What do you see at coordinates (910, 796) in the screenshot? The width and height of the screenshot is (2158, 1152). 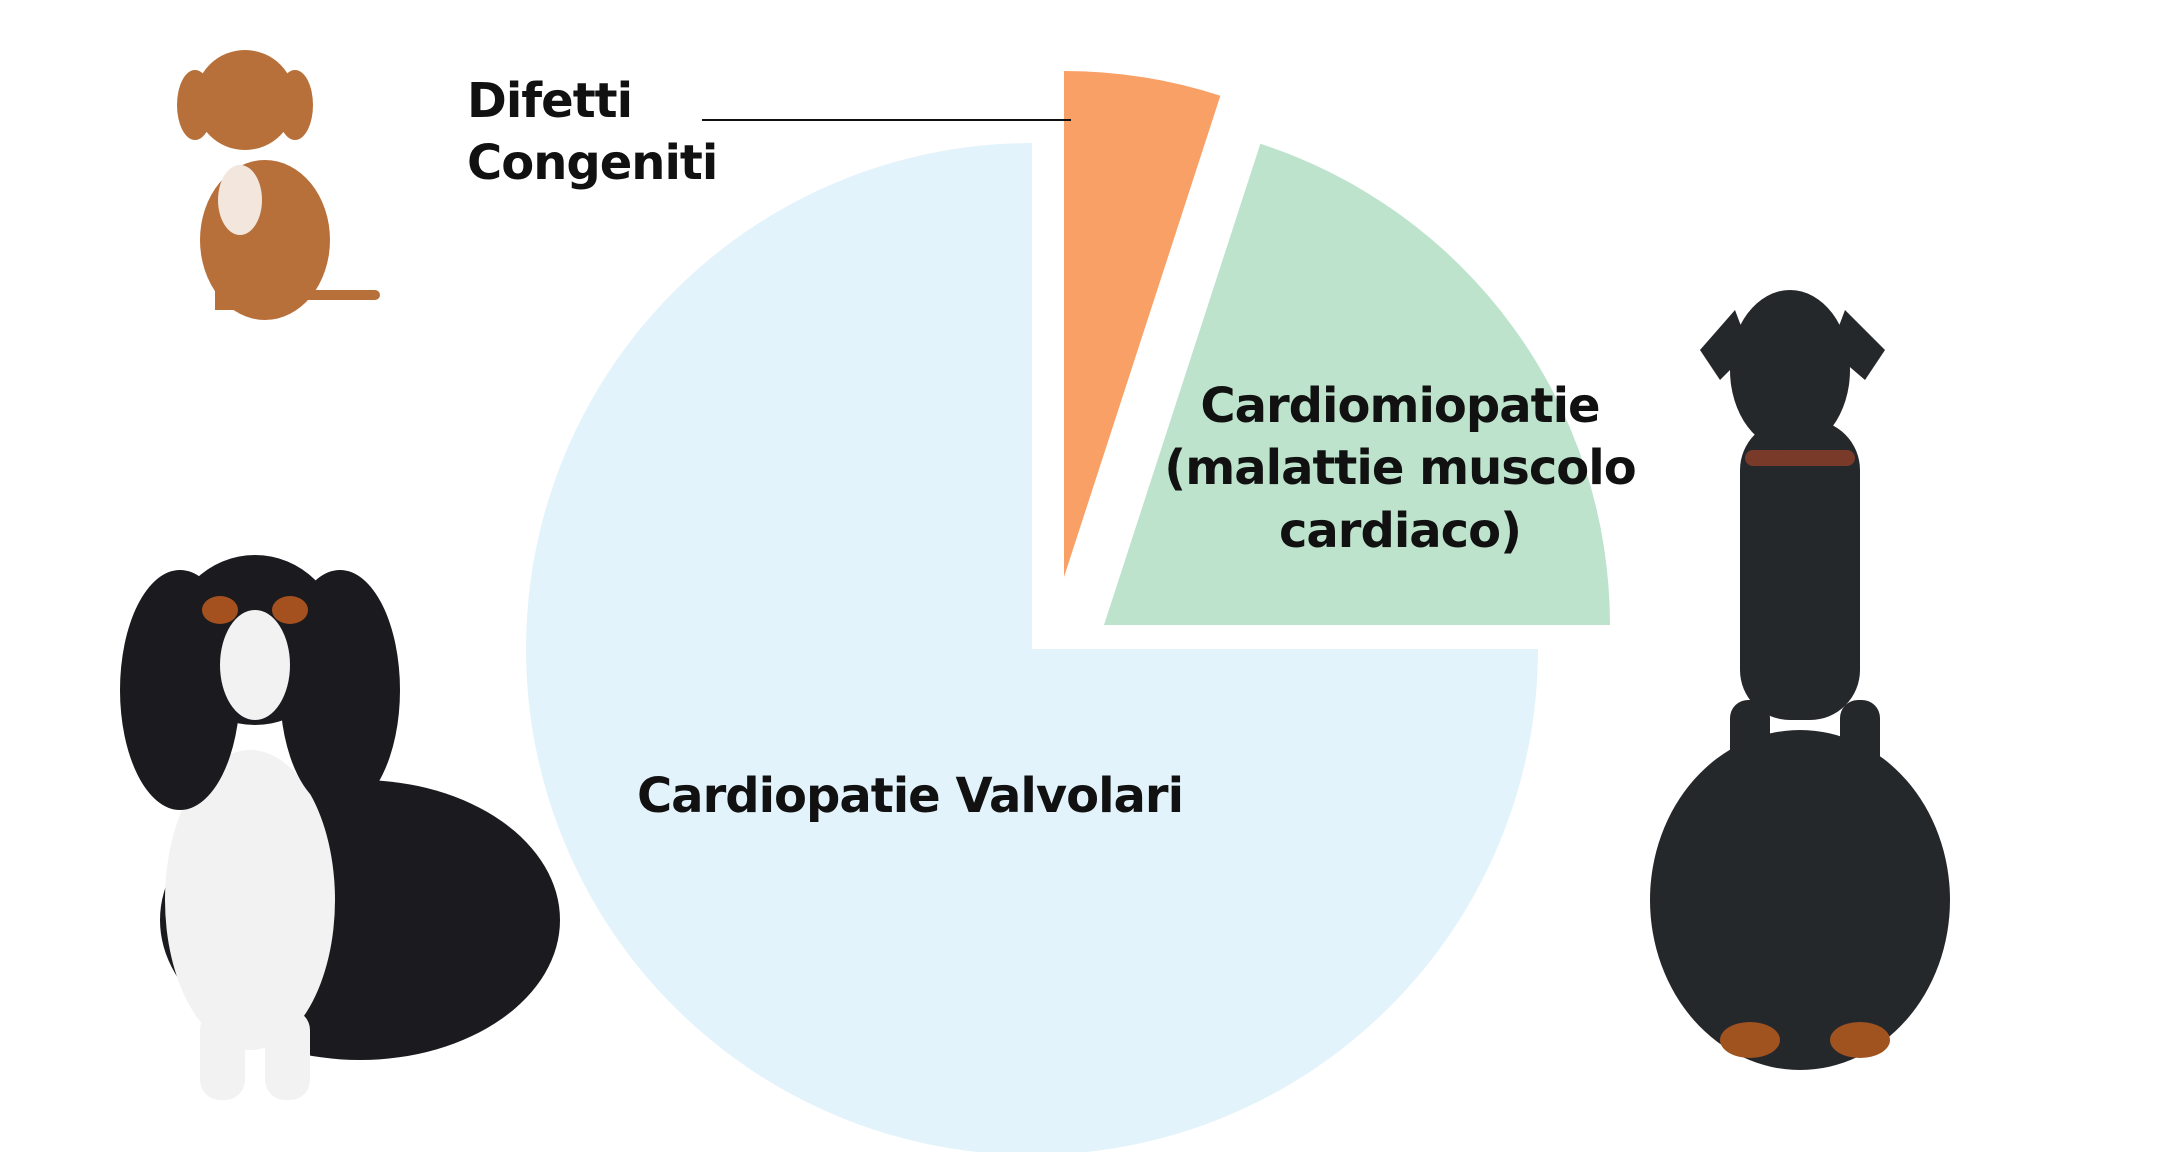 I see `slice-label: Cardiopatie Valvolari` at bounding box center [910, 796].